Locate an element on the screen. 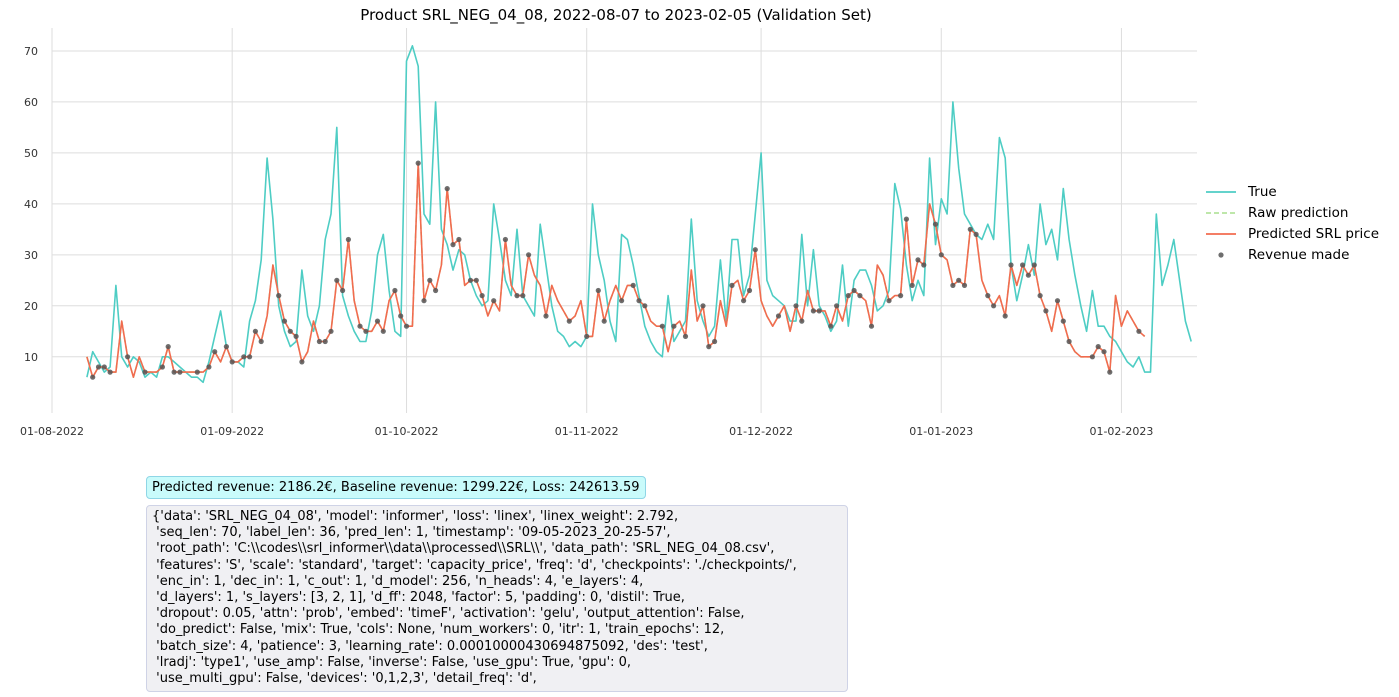 The image size is (1399, 697). legend-item-predicted-price: Predicted SRL price is located at coordinates (1292, 233).